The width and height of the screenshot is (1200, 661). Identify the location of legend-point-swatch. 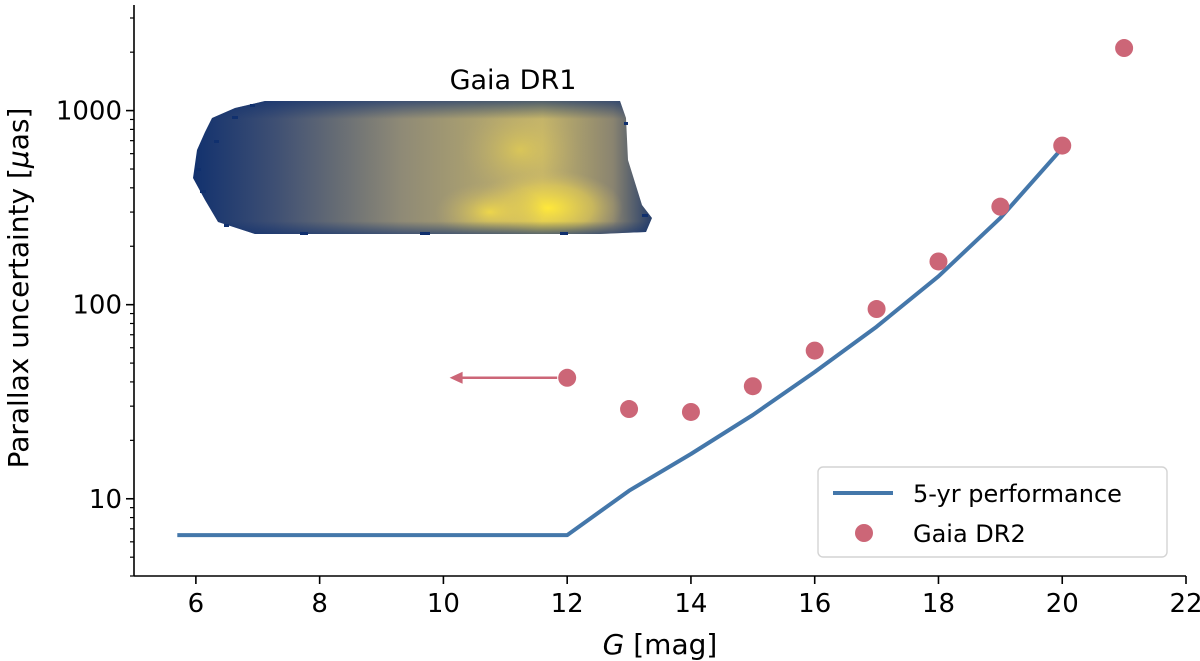
(864, 533).